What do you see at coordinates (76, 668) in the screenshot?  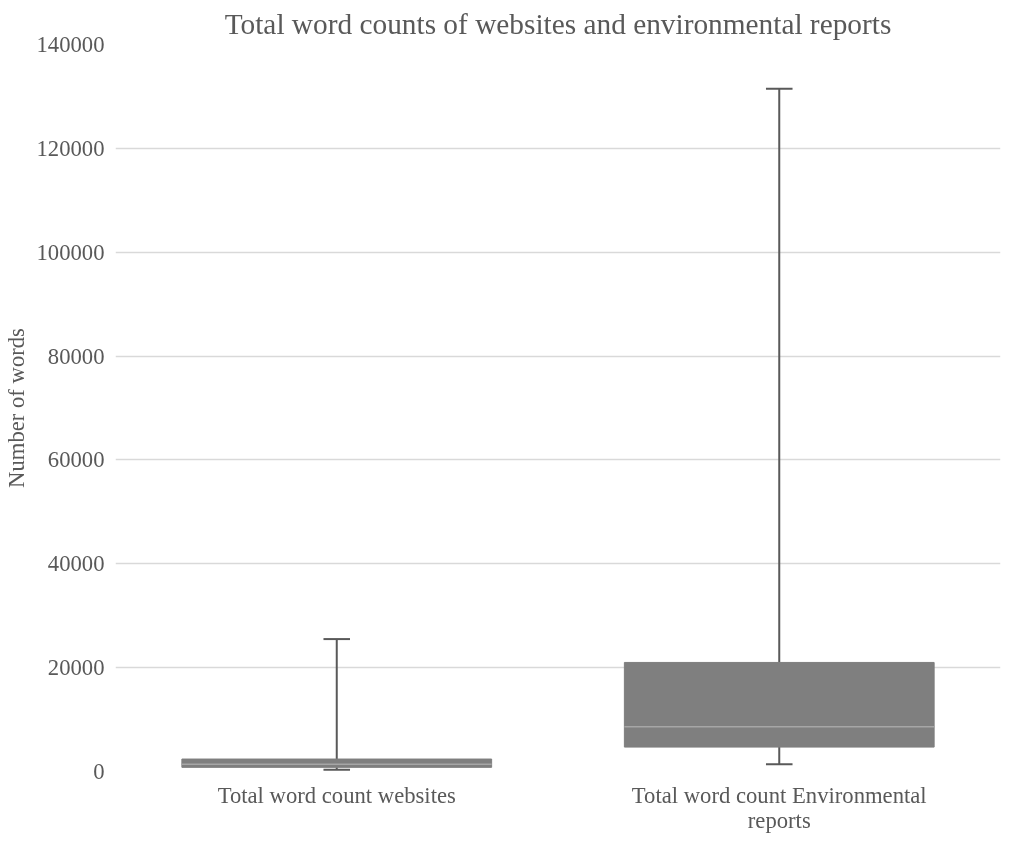 I see `y-tick-label: 20000` at bounding box center [76, 668].